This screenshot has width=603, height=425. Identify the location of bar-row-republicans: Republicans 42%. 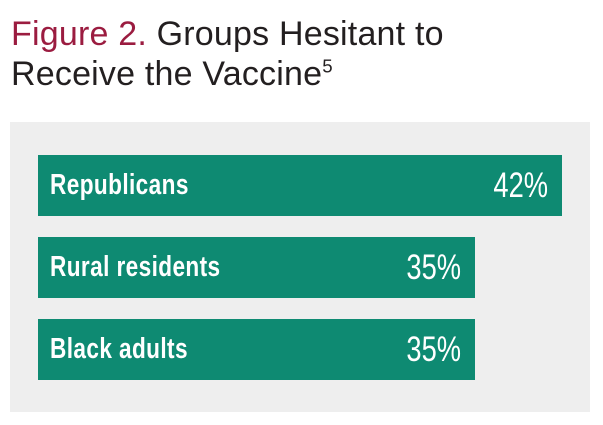
(300, 185).